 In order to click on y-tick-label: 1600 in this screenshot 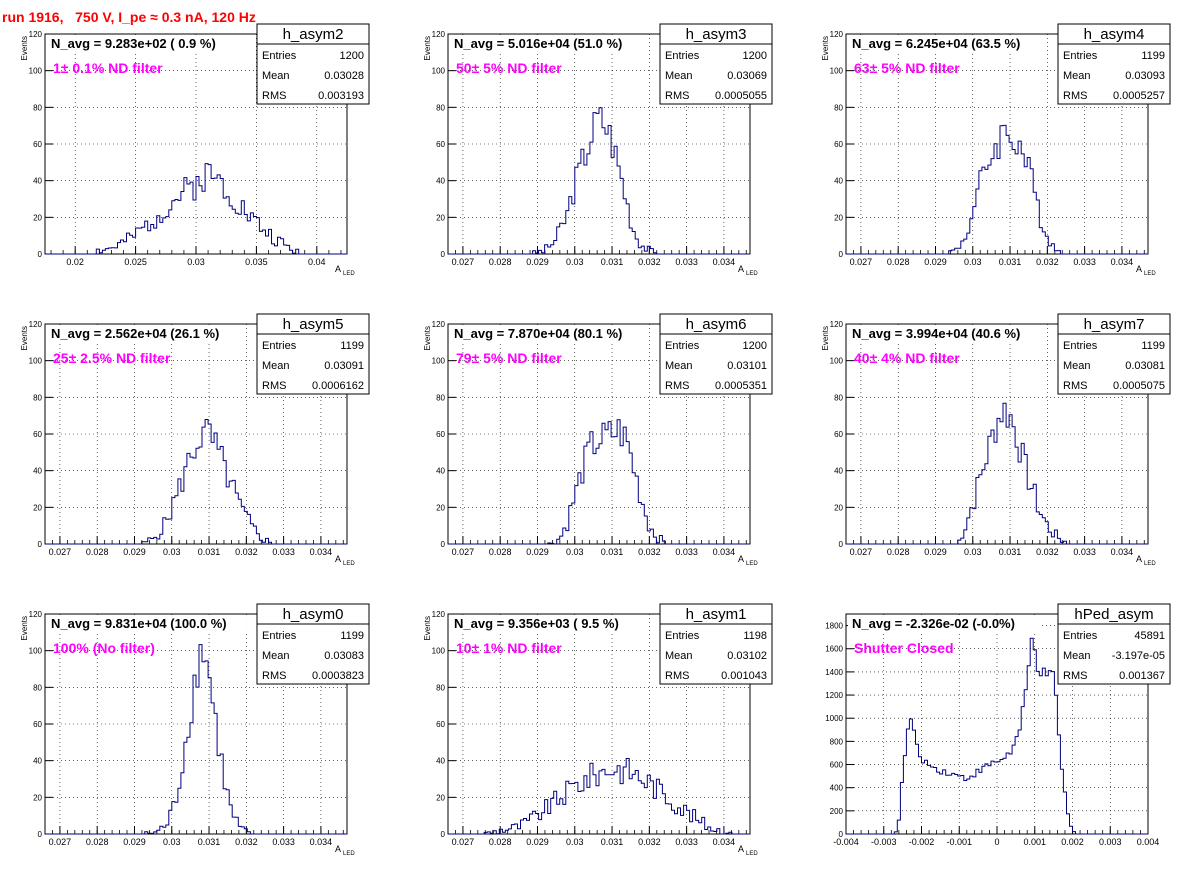, I will do `click(834, 649)`.